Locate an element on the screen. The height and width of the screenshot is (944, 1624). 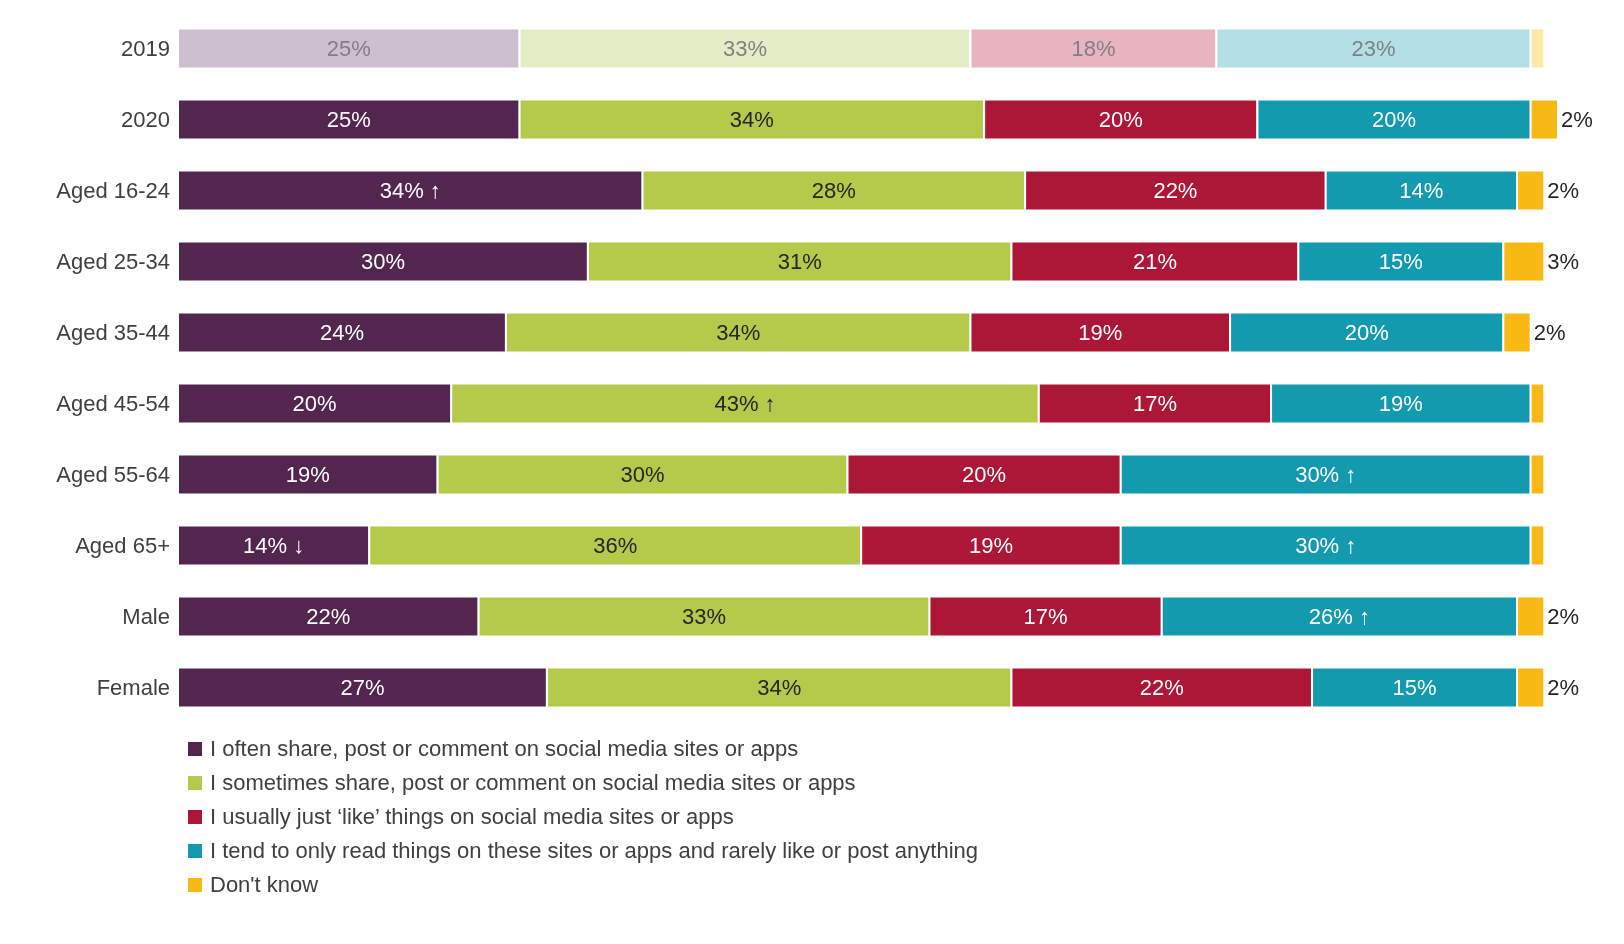
y-tick-label: 2019 is located at coordinates (145, 49).